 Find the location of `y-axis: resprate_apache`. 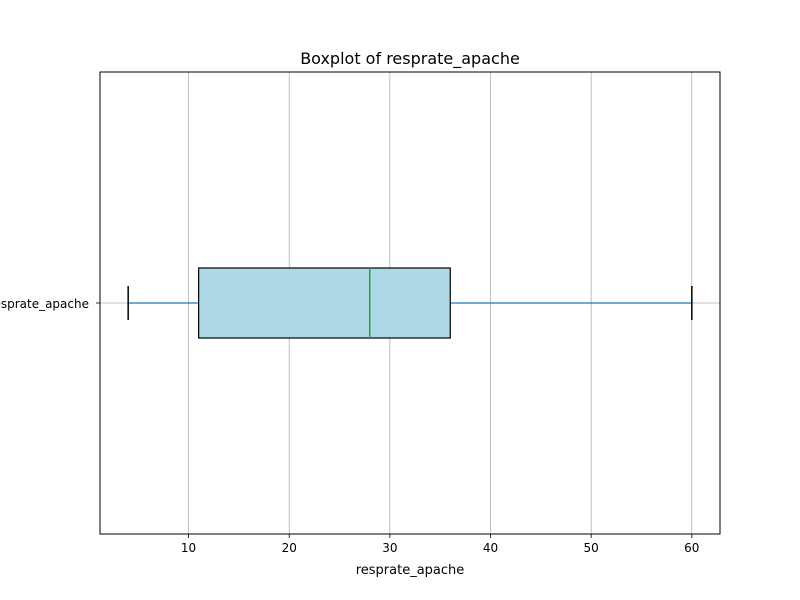

y-axis: resprate_apache is located at coordinates (50, 304).